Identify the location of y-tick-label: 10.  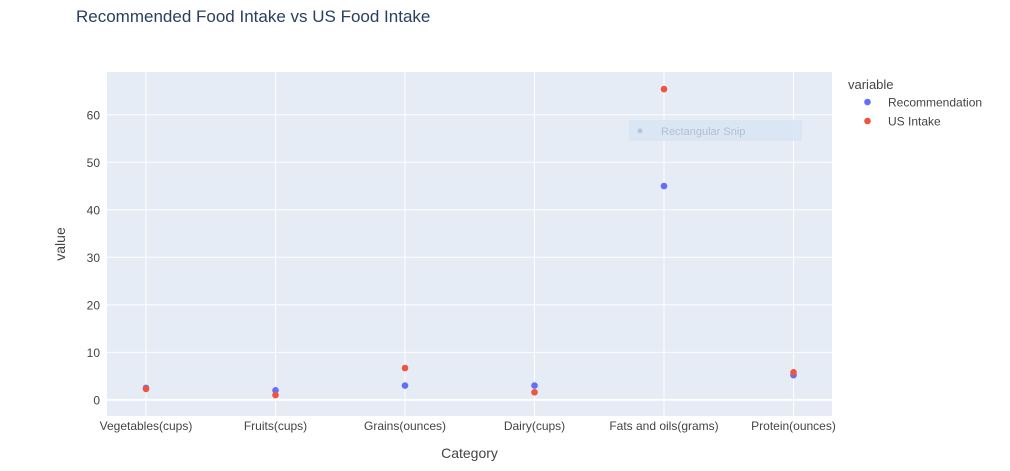
(94, 353).